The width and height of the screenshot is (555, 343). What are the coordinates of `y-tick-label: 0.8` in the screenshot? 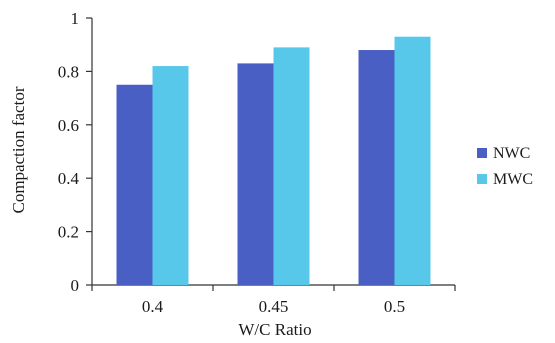 It's located at (68, 71).